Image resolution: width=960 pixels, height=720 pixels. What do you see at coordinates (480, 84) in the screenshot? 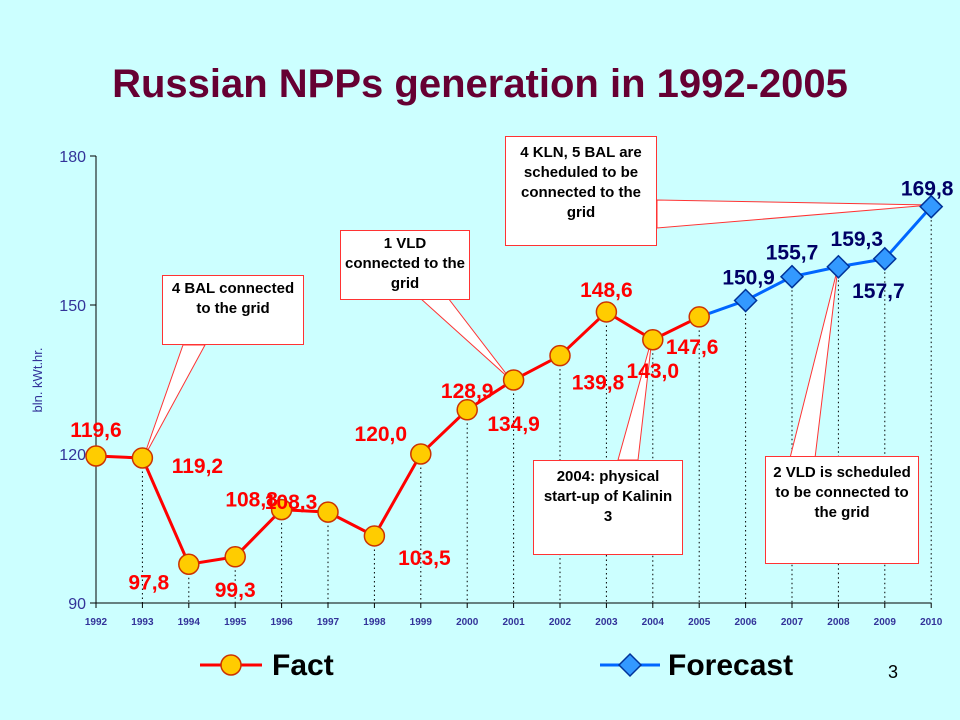
I see `chart-title: Russian NPPs generation in 1992-2005` at bounding box center [480, 84].